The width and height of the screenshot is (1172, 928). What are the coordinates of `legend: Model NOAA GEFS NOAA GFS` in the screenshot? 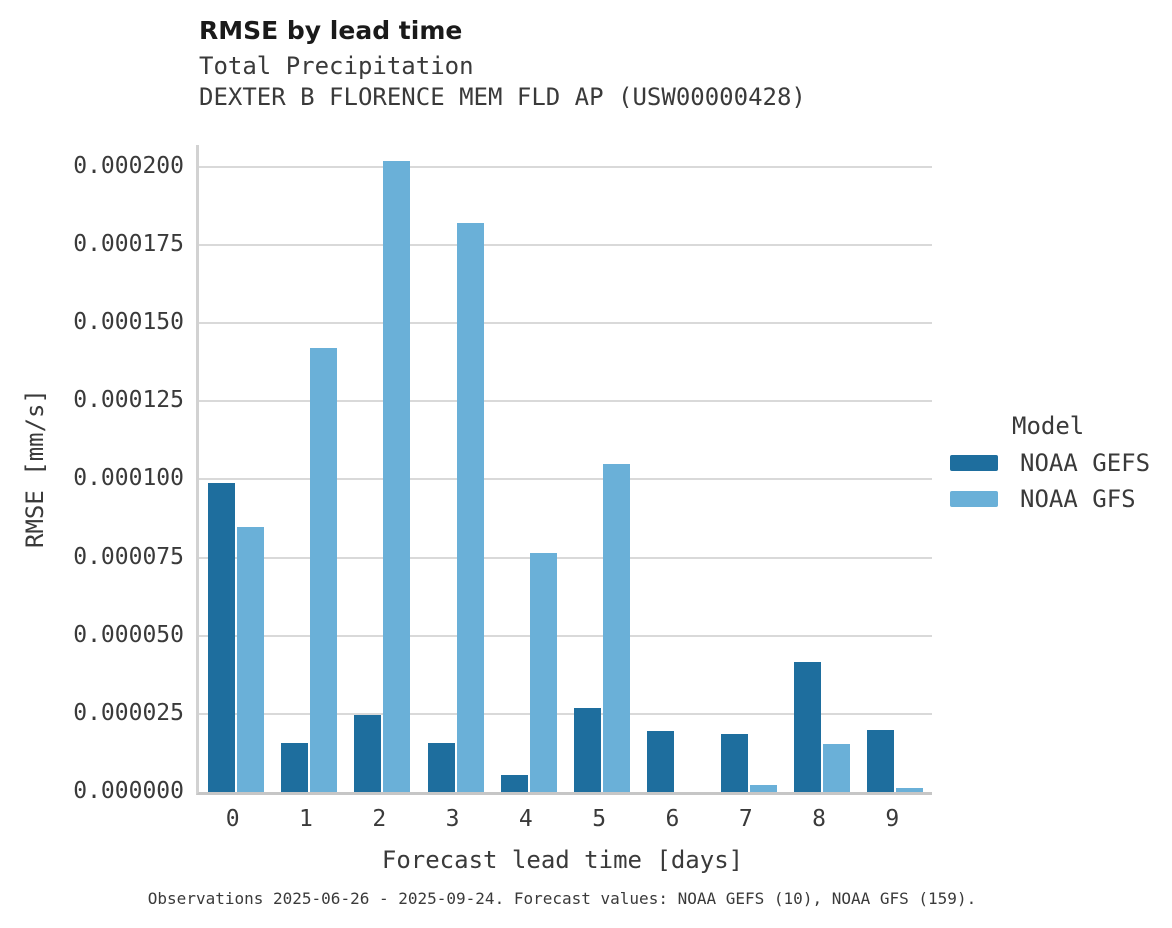 It's located at (1060, 468).